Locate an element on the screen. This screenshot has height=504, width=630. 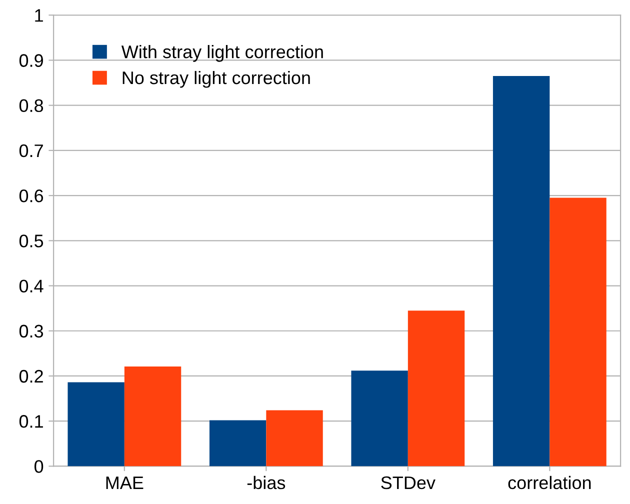
x-tick-label: -bias is located at coordinates (266, 483).